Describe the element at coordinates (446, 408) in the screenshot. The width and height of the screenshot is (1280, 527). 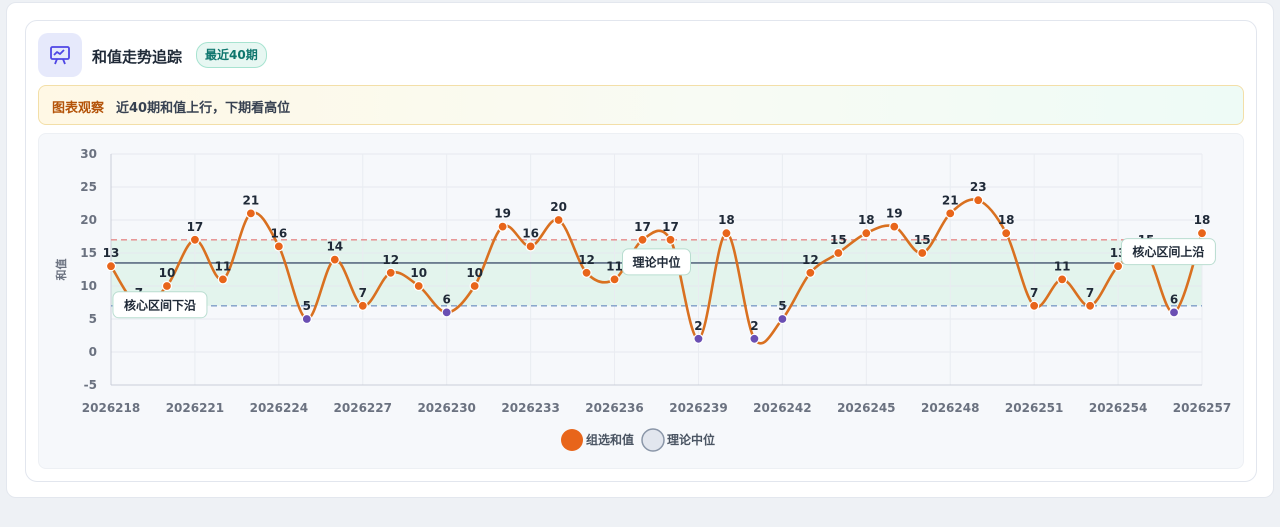
I see `x-tick-label: 2026230` at that location.